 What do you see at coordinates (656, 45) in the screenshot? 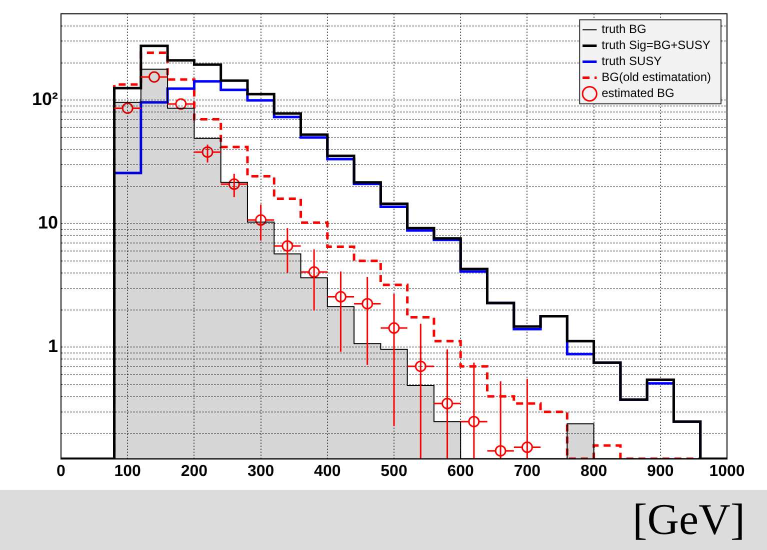
I see `legend-label: truth Sig=BG+SUSY` at bounding box center [656, 45].